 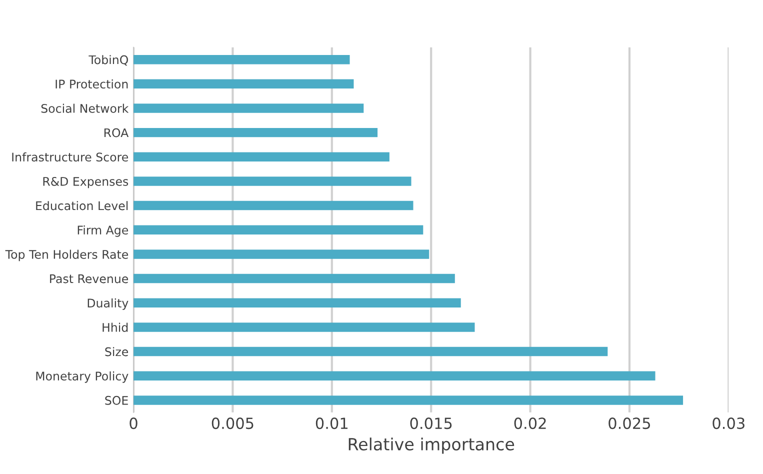 I want to click on y-tick-label: Social Network, so click(x=85, y=108).